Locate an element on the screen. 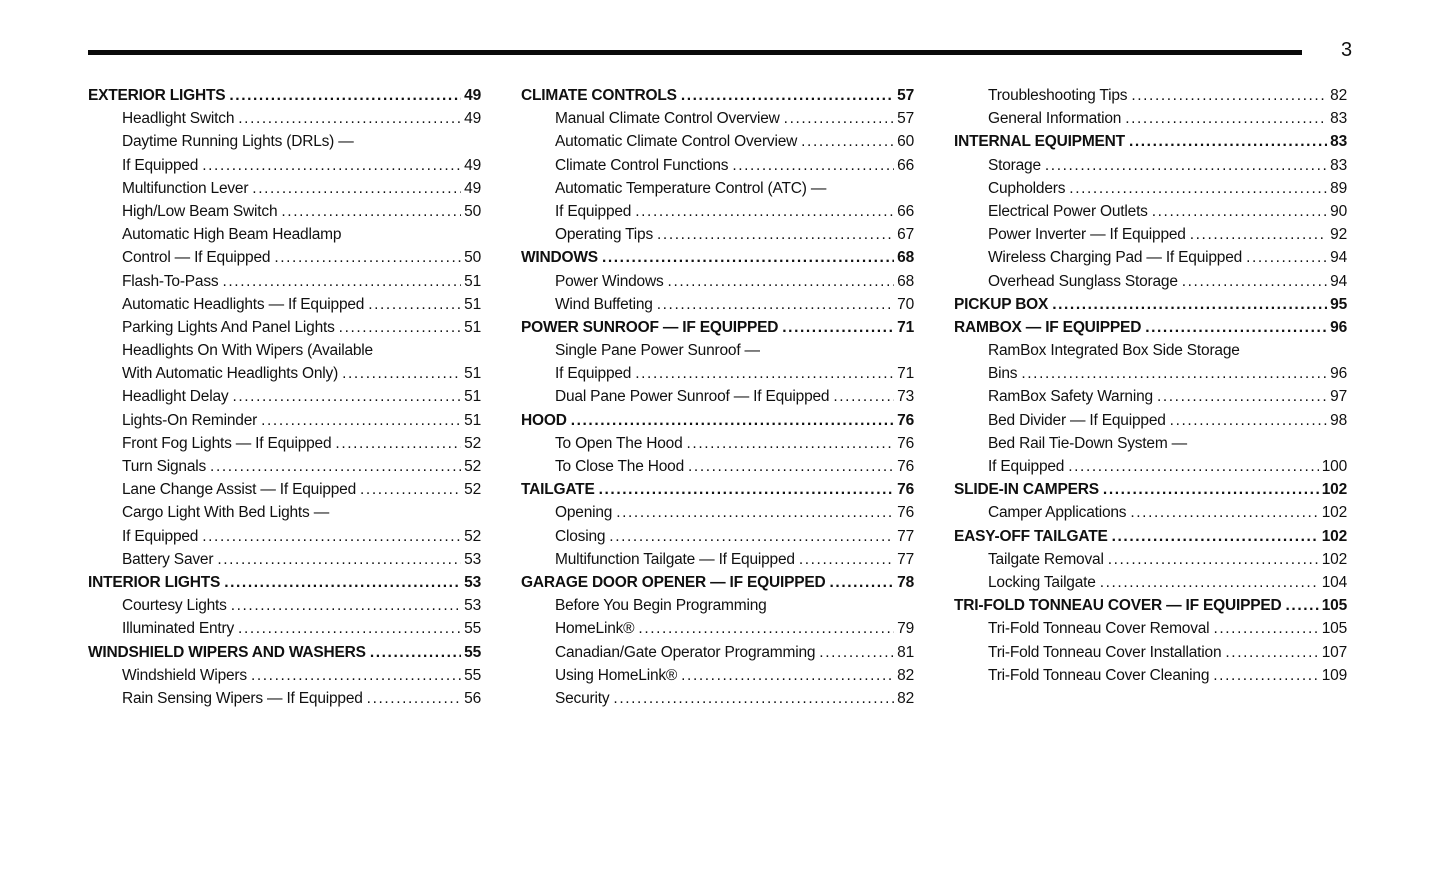  toc-section-entry: SLIDE-IN CAMPERS 102 is located at coordinates (1150, 489).